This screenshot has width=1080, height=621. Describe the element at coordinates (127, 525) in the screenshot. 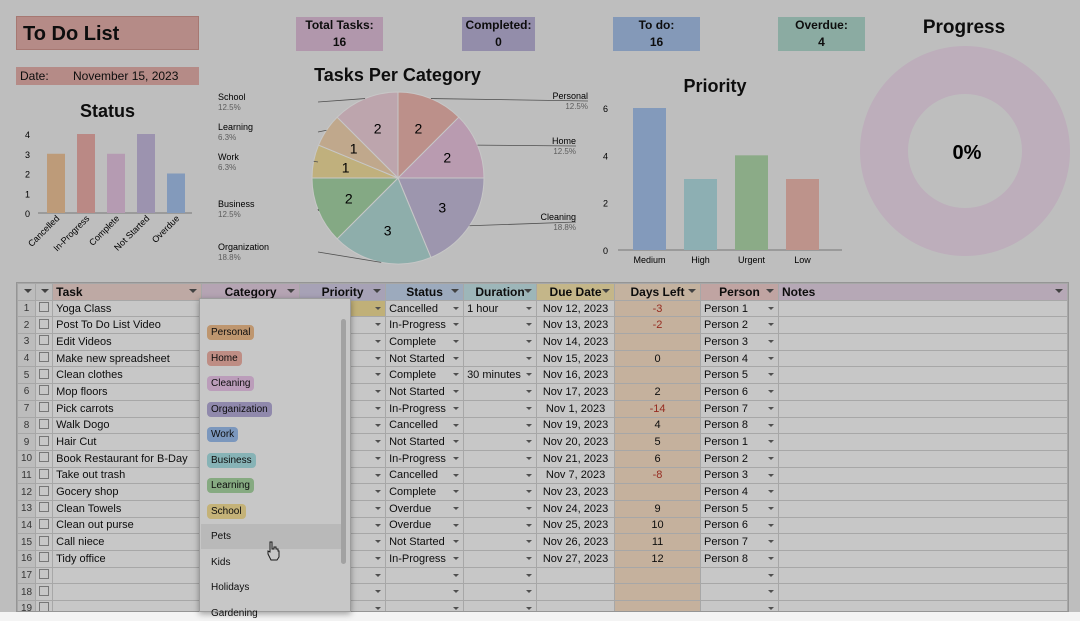

I see `cell-task: Clean out purse` at that location.